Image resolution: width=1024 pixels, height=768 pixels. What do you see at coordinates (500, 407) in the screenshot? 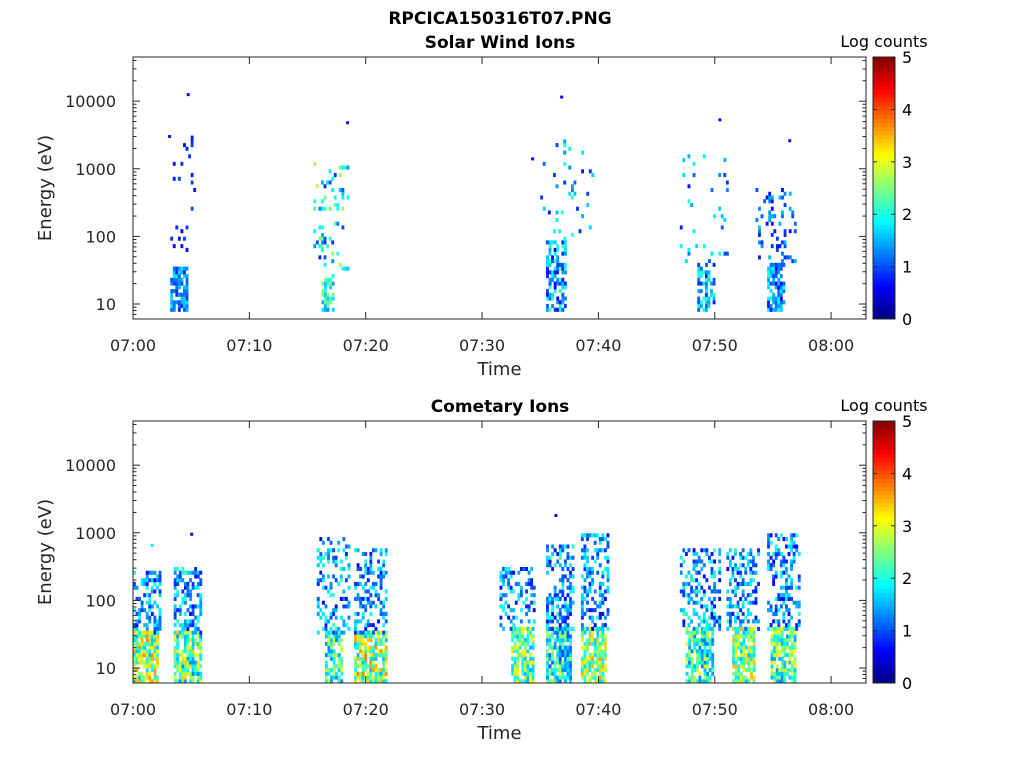
I see `panel-title: Cometary Ions` at bounding box center [500, 407].